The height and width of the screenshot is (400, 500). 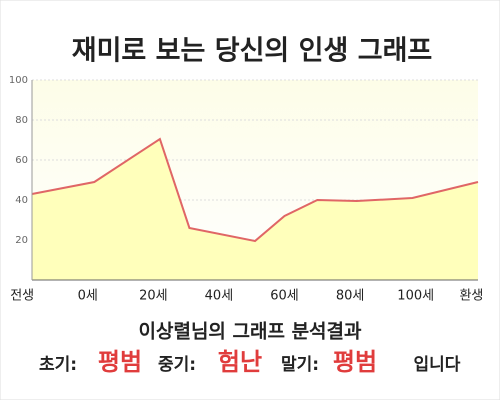 I want to click on late-label: 말기:, so click(x=300, y=364).